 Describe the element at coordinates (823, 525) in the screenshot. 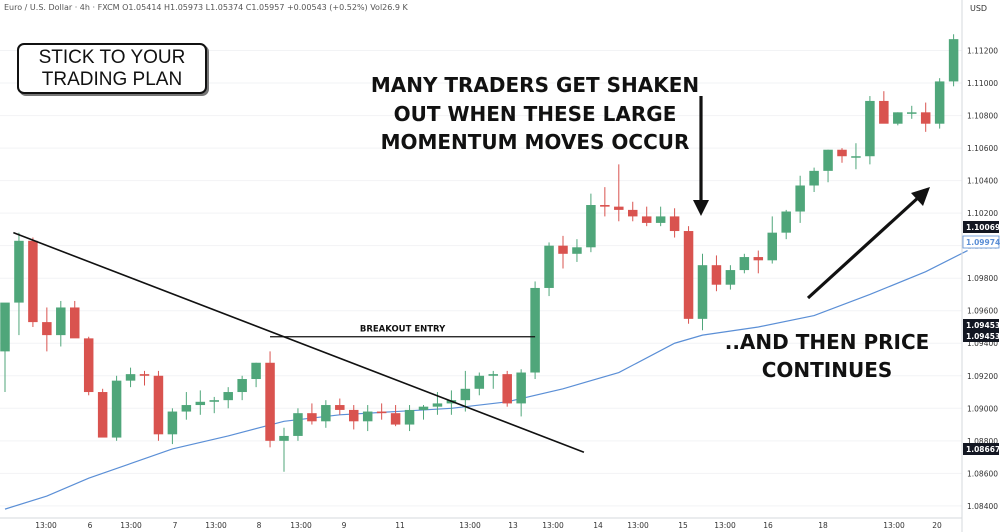

I see `x-tick-label: 18` at that location.